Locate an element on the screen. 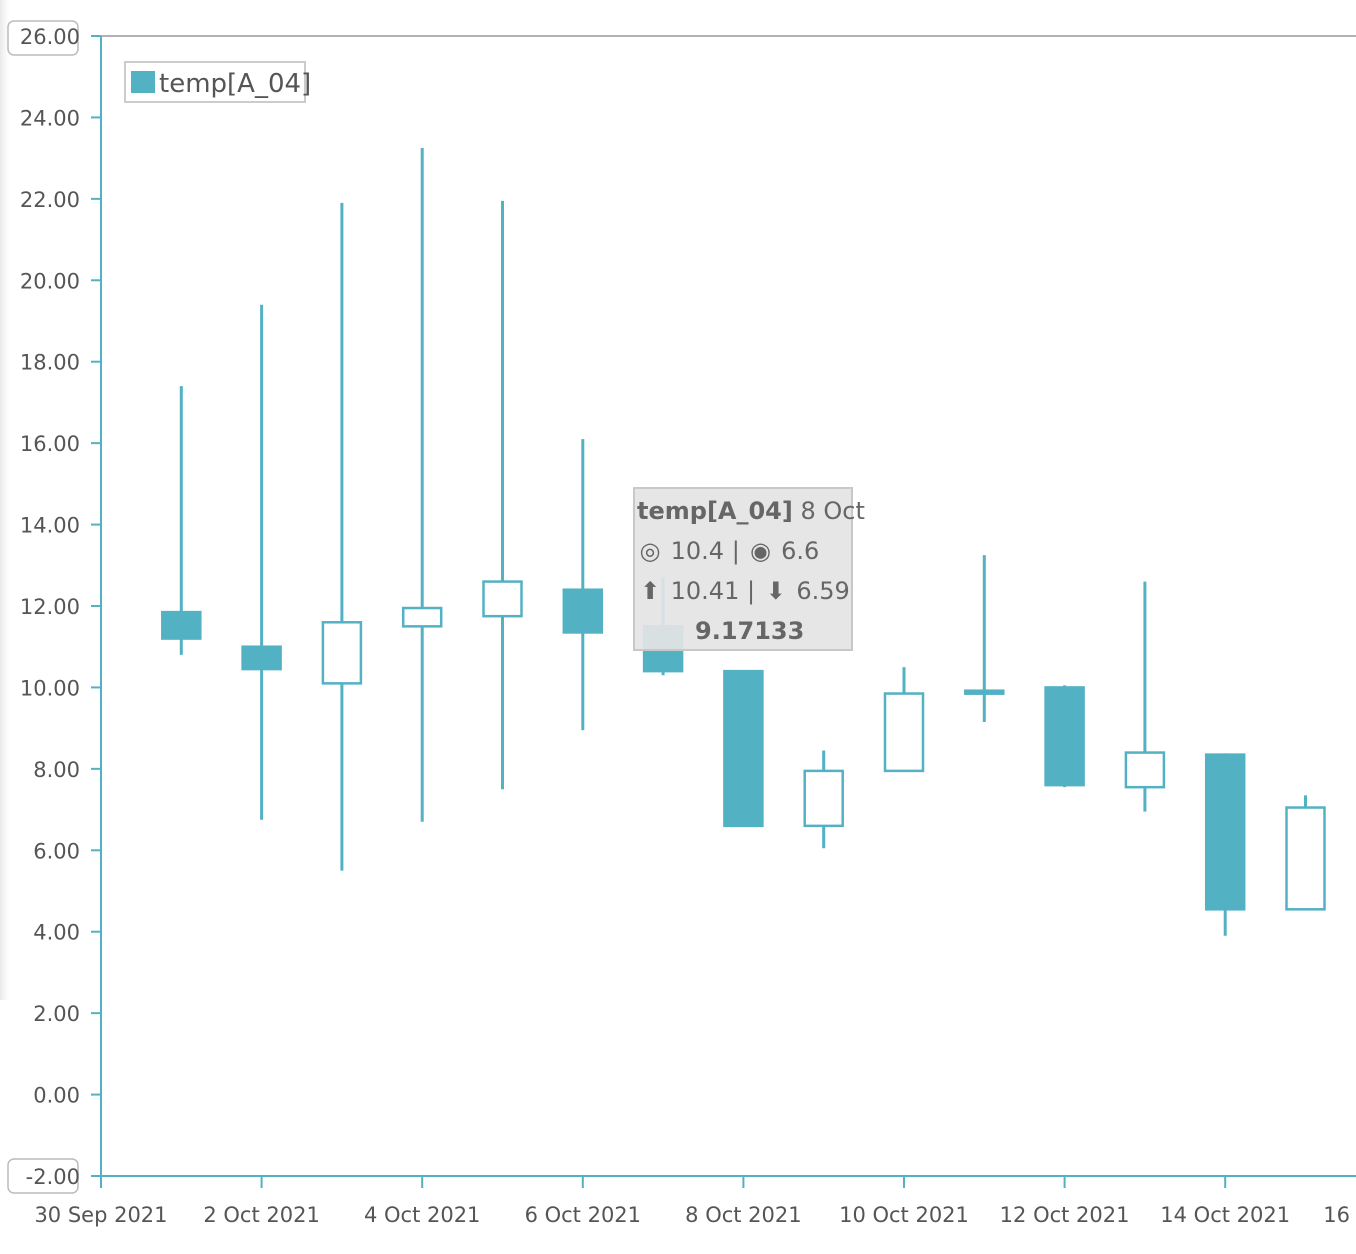  x-tick-label: 10 Oct 2021 is located at coordinates (904, 1215).